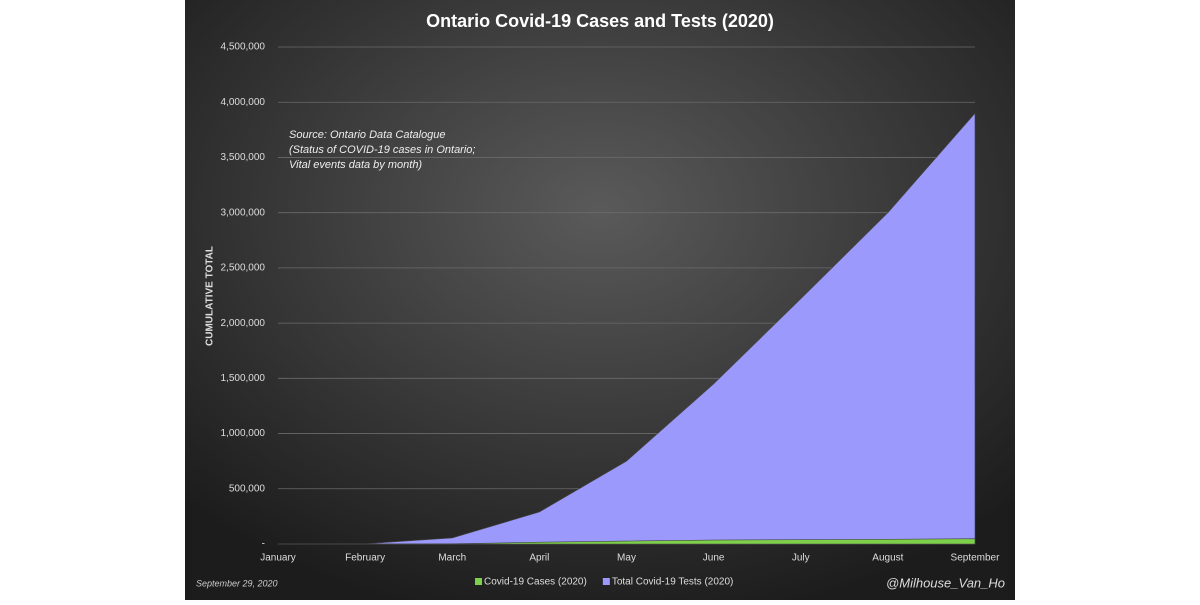 The height and width of the screenshot is (605, 1200). What do you see at coordinates (945, 582) in the screenshot?
I see `credit: @Milhouse_Van_Ho` at bounding box center [945, 582].